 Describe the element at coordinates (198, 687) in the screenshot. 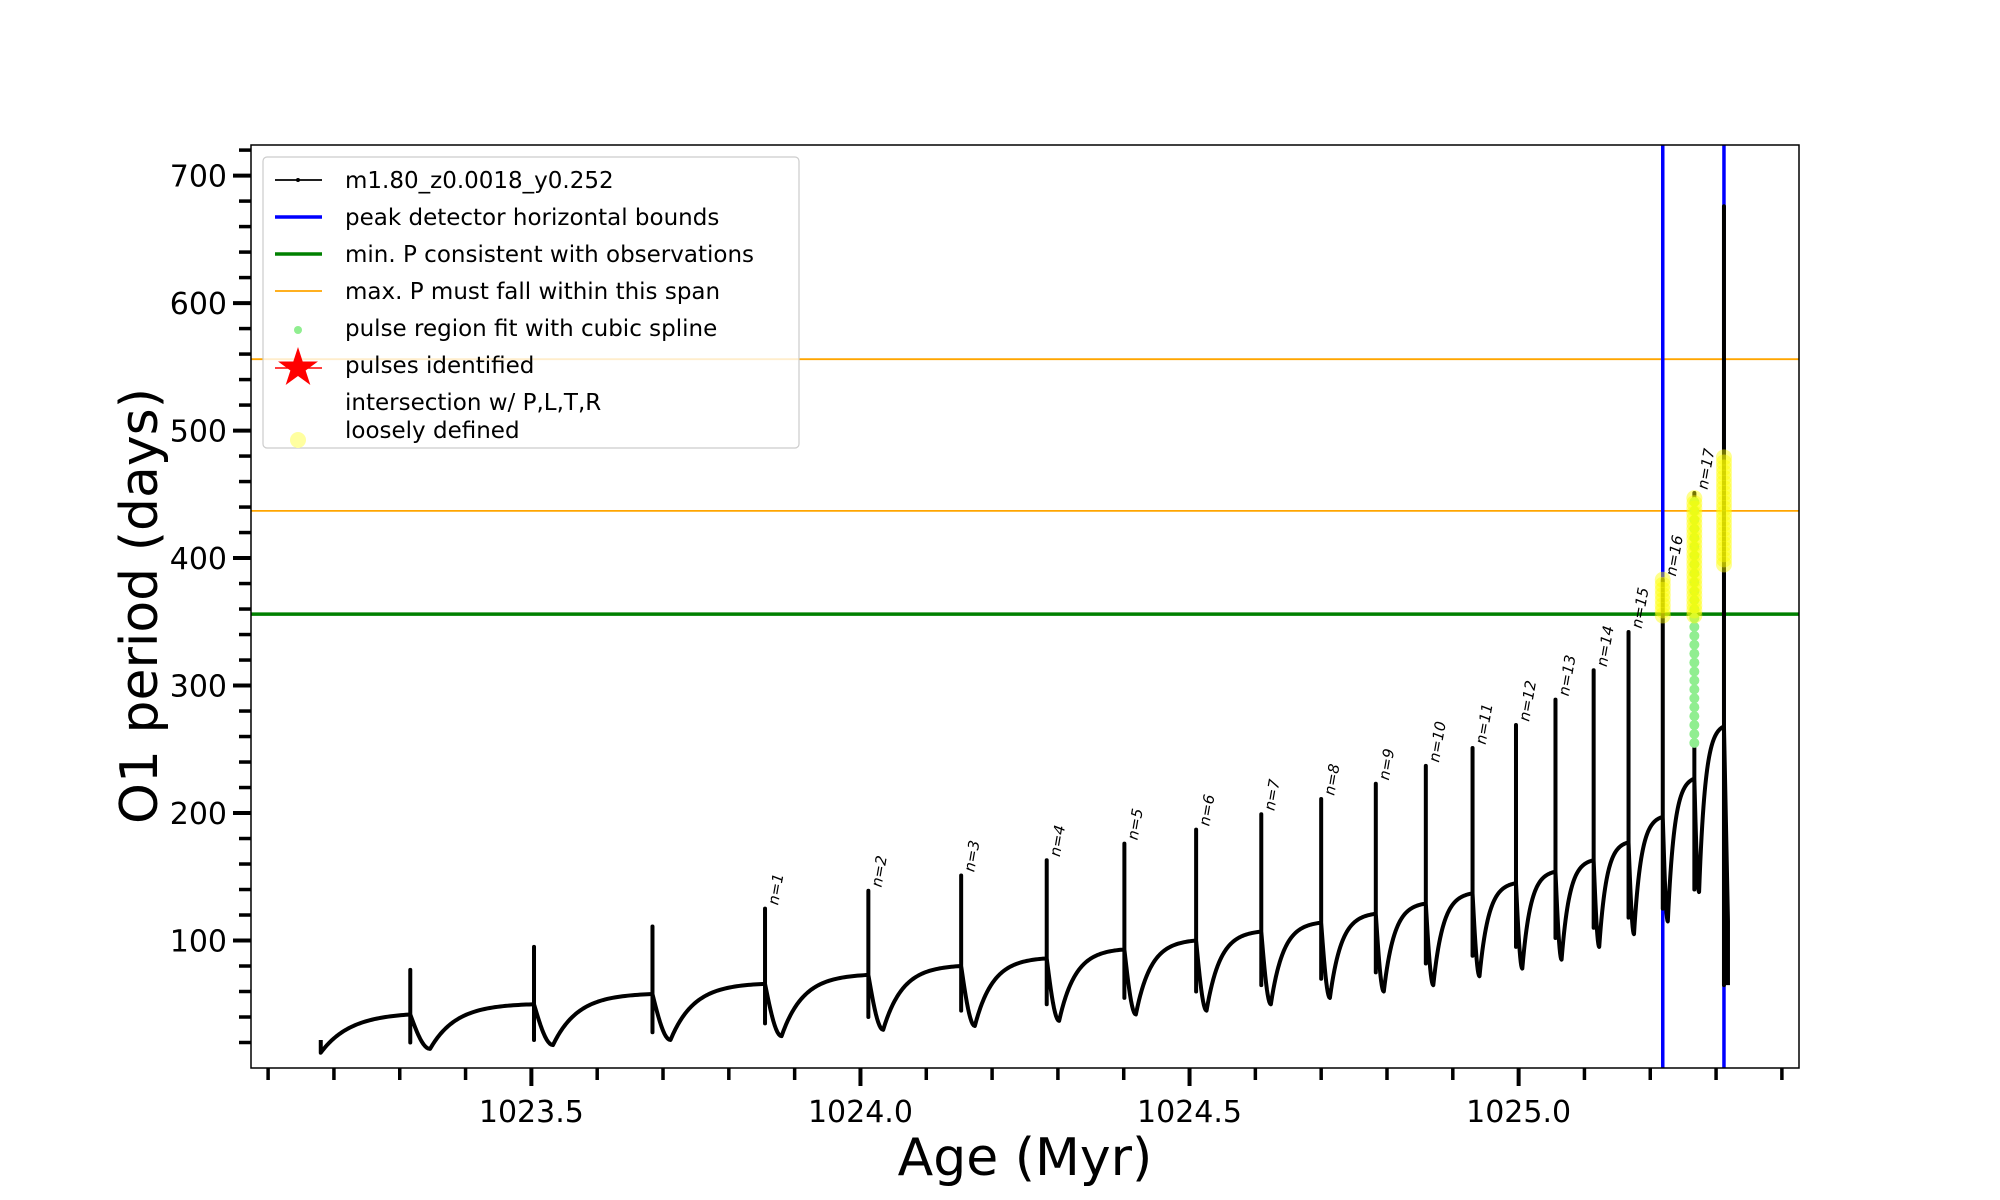

I see `y-tick-label: 300` at that location.